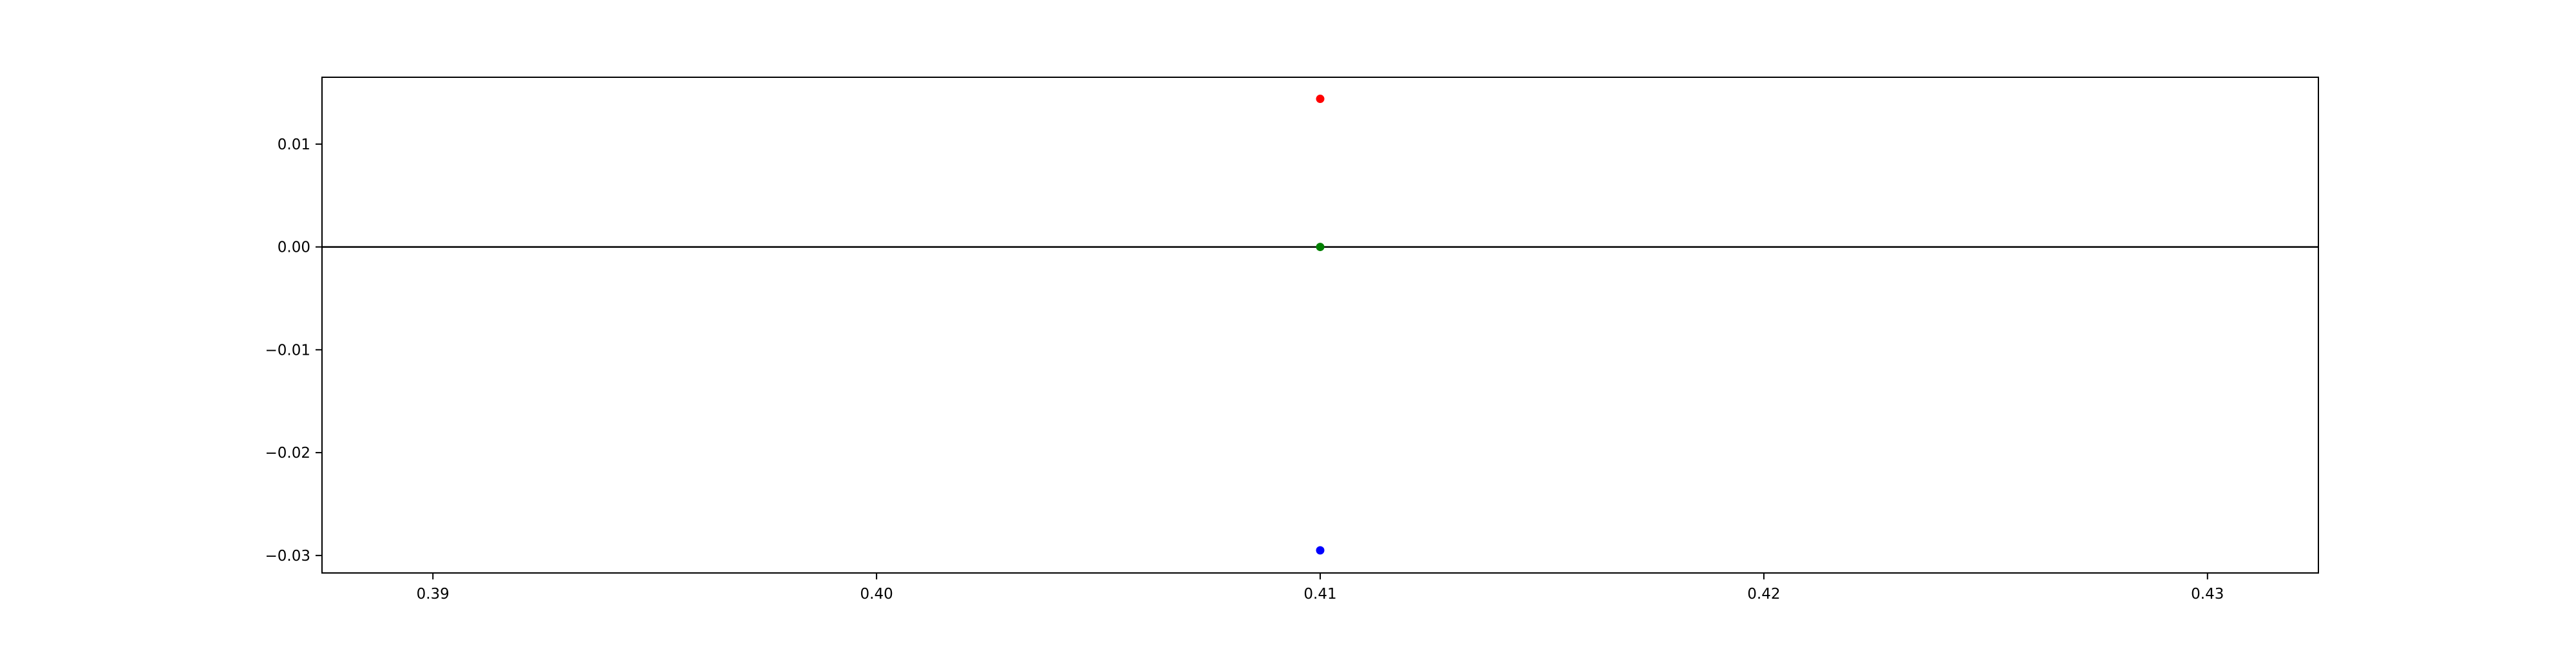 The height and width of the screenshot is (647, 2576). Describe the element at coordinates (294, 248) in the screenshot. I see `y-tick-label: 0.00` at that location.